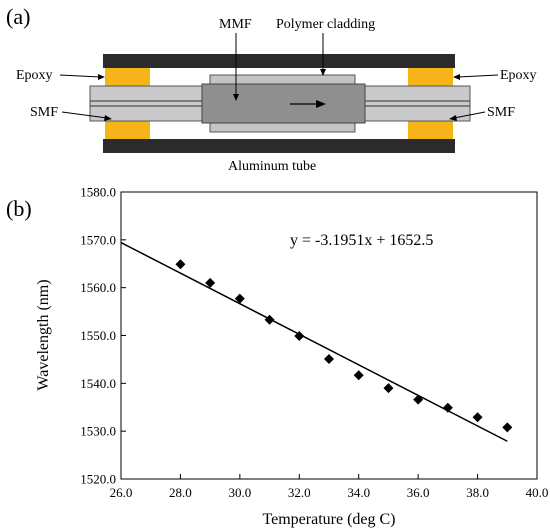 This screenshot has width=550, height=529. What do you see at coordinates (279, 61) in the screenshot?
I see `aluminum-tube-top-wall` at bounding box center [279, 61].